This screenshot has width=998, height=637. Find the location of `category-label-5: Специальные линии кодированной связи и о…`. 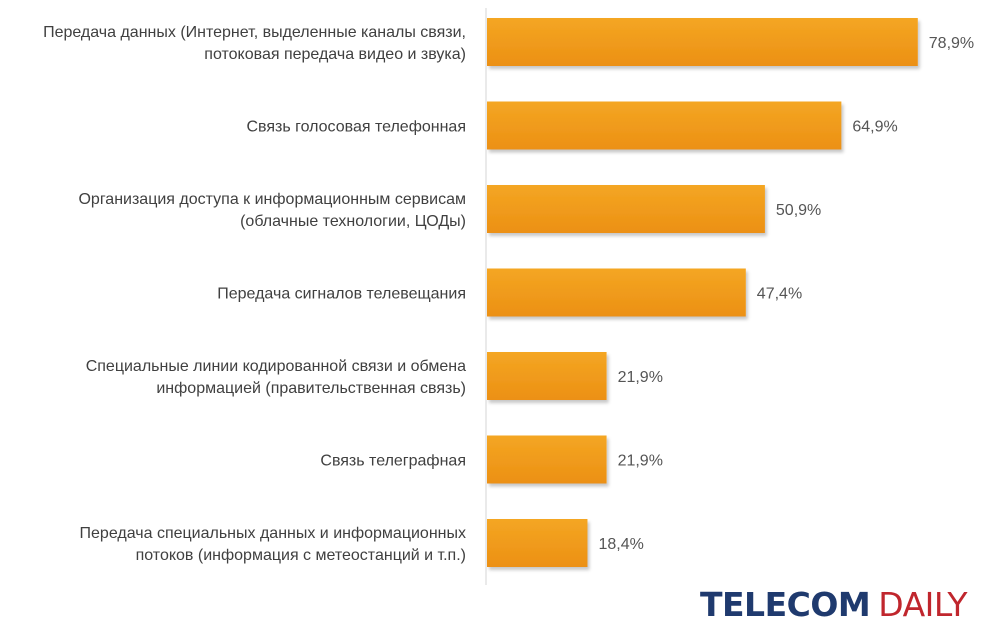

category-label-5: Специальные линии кодированной связи и о… is located at coordinates (276, 377).